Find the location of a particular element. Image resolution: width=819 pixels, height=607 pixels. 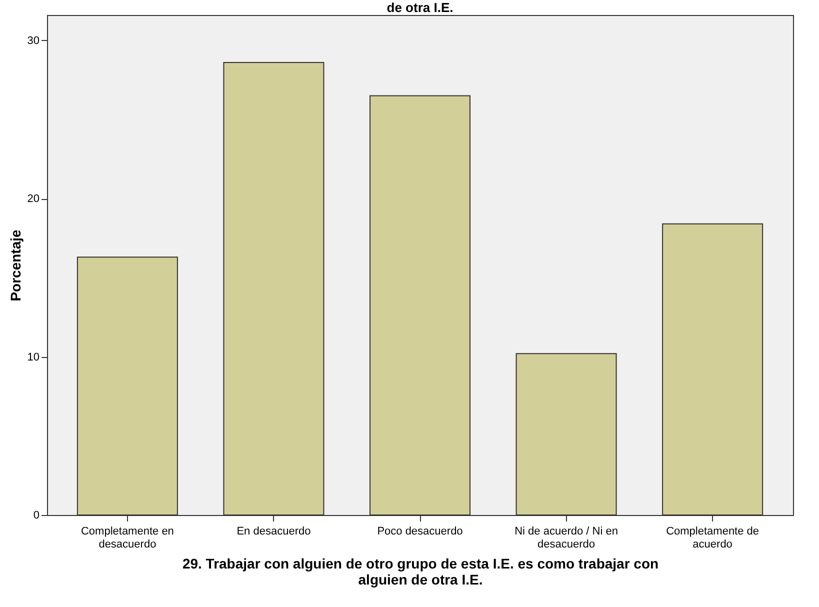

chart-title: de otra I.E. is located at coordinates (420, 7).